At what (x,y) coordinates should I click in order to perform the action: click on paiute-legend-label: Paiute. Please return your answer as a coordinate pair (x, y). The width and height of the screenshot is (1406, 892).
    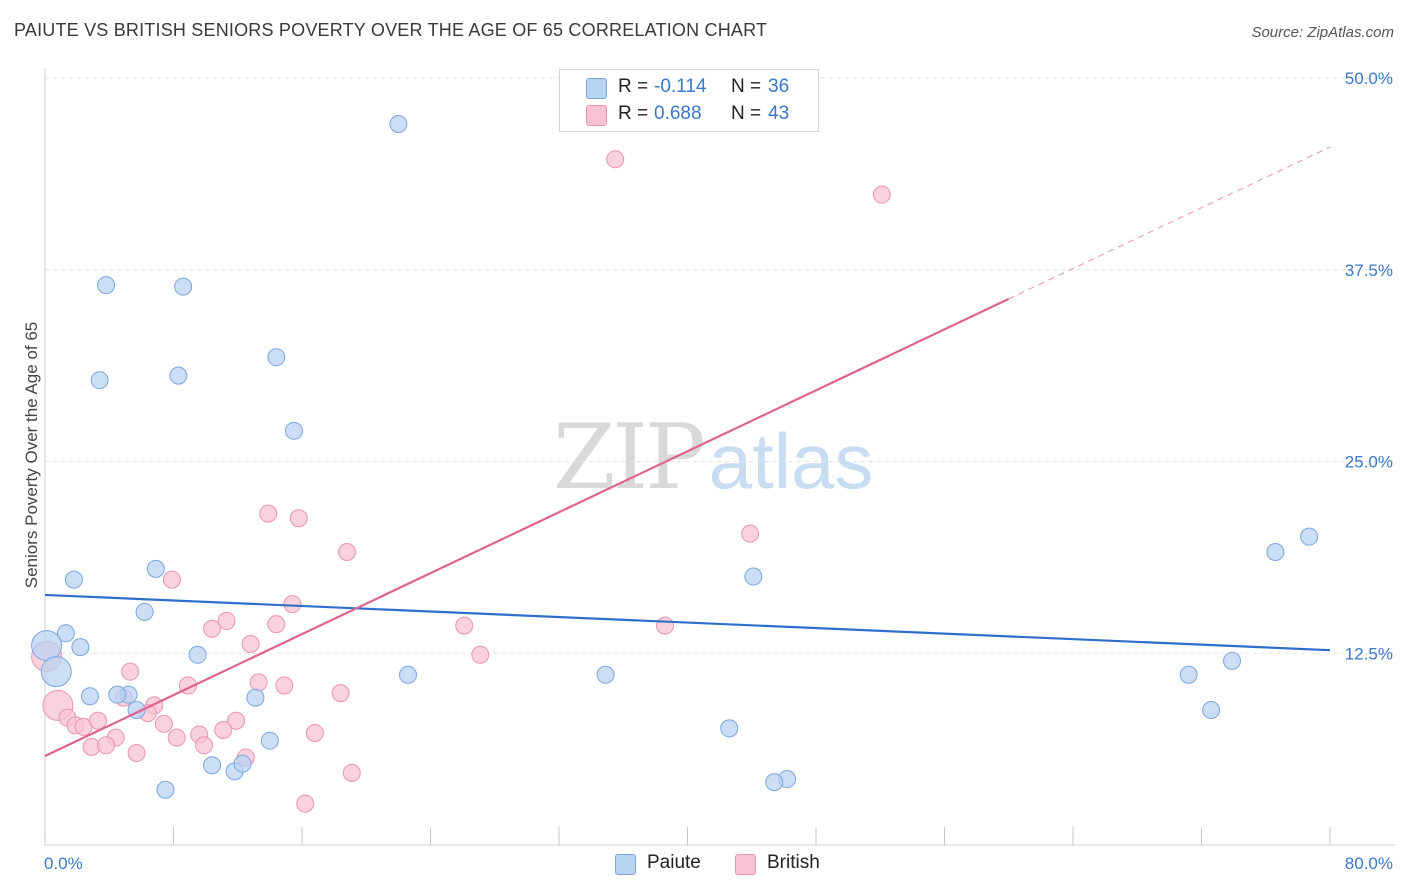
    Looking at the image, I should click on (674, 862).